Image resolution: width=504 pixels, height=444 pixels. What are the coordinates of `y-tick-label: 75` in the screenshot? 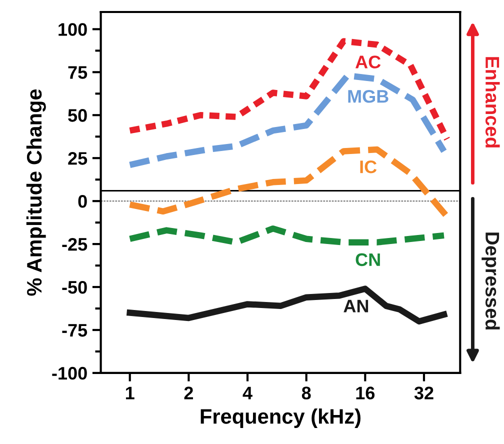 It's located at (78, 72).